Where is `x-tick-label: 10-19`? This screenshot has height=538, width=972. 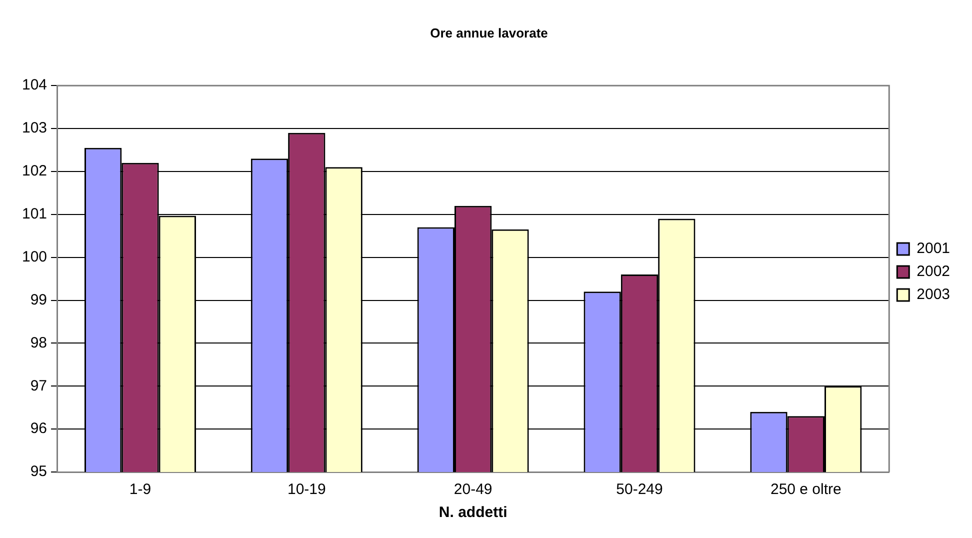 x-tick-label: 10-19 is located at coordinates (306, 489).